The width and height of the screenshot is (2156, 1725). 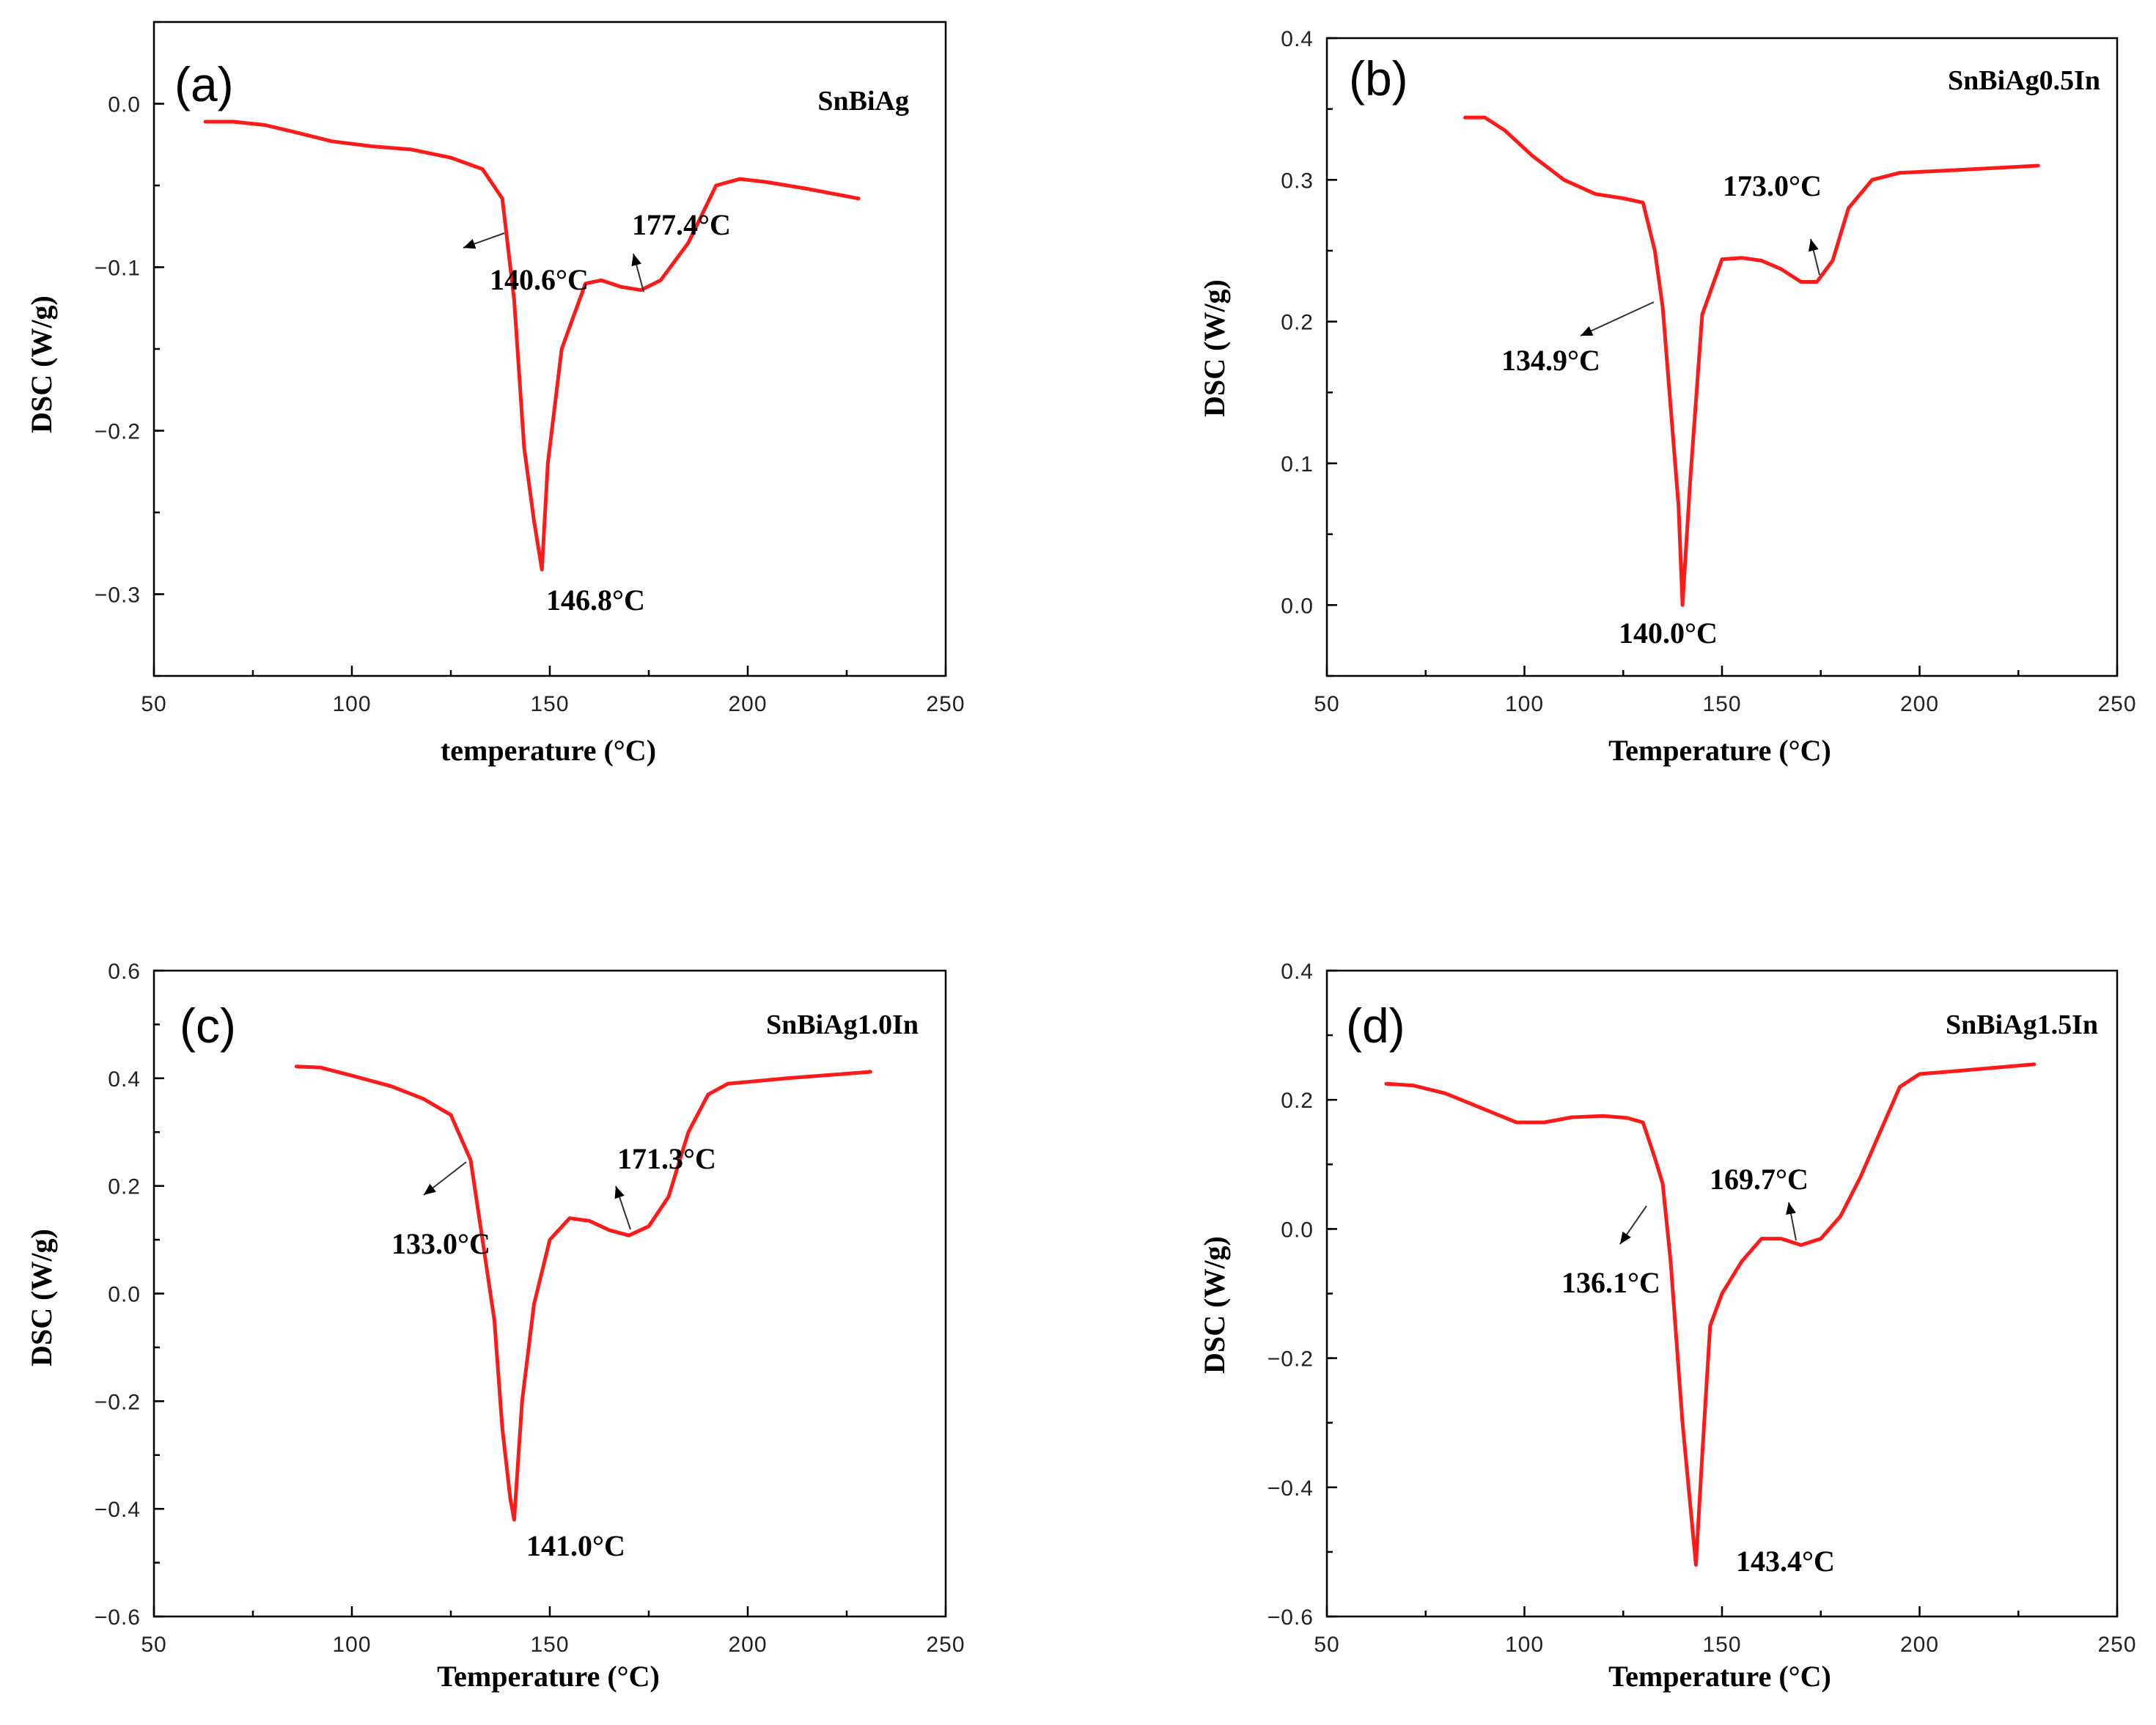 I want to click on peak-annotation: 177.4°C, so click(x=681, y=224).